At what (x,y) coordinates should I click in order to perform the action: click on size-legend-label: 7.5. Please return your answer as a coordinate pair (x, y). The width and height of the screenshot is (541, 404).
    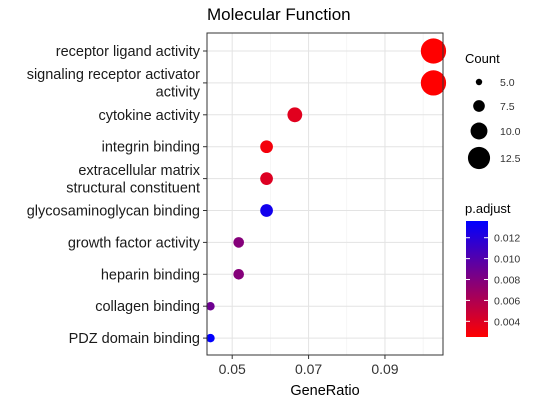
    Looking at the image, I should click on (507, 107).